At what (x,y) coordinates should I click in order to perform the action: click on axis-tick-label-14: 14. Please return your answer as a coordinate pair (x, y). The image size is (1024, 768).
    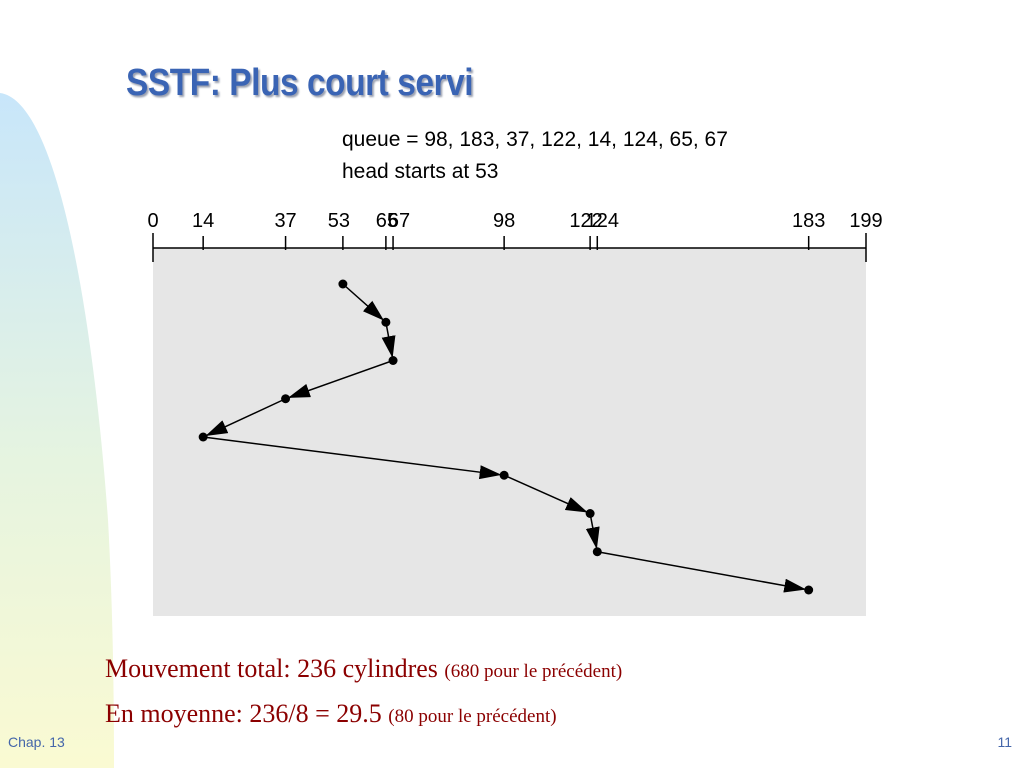
    Looking at the image, I should click on (203, 221).